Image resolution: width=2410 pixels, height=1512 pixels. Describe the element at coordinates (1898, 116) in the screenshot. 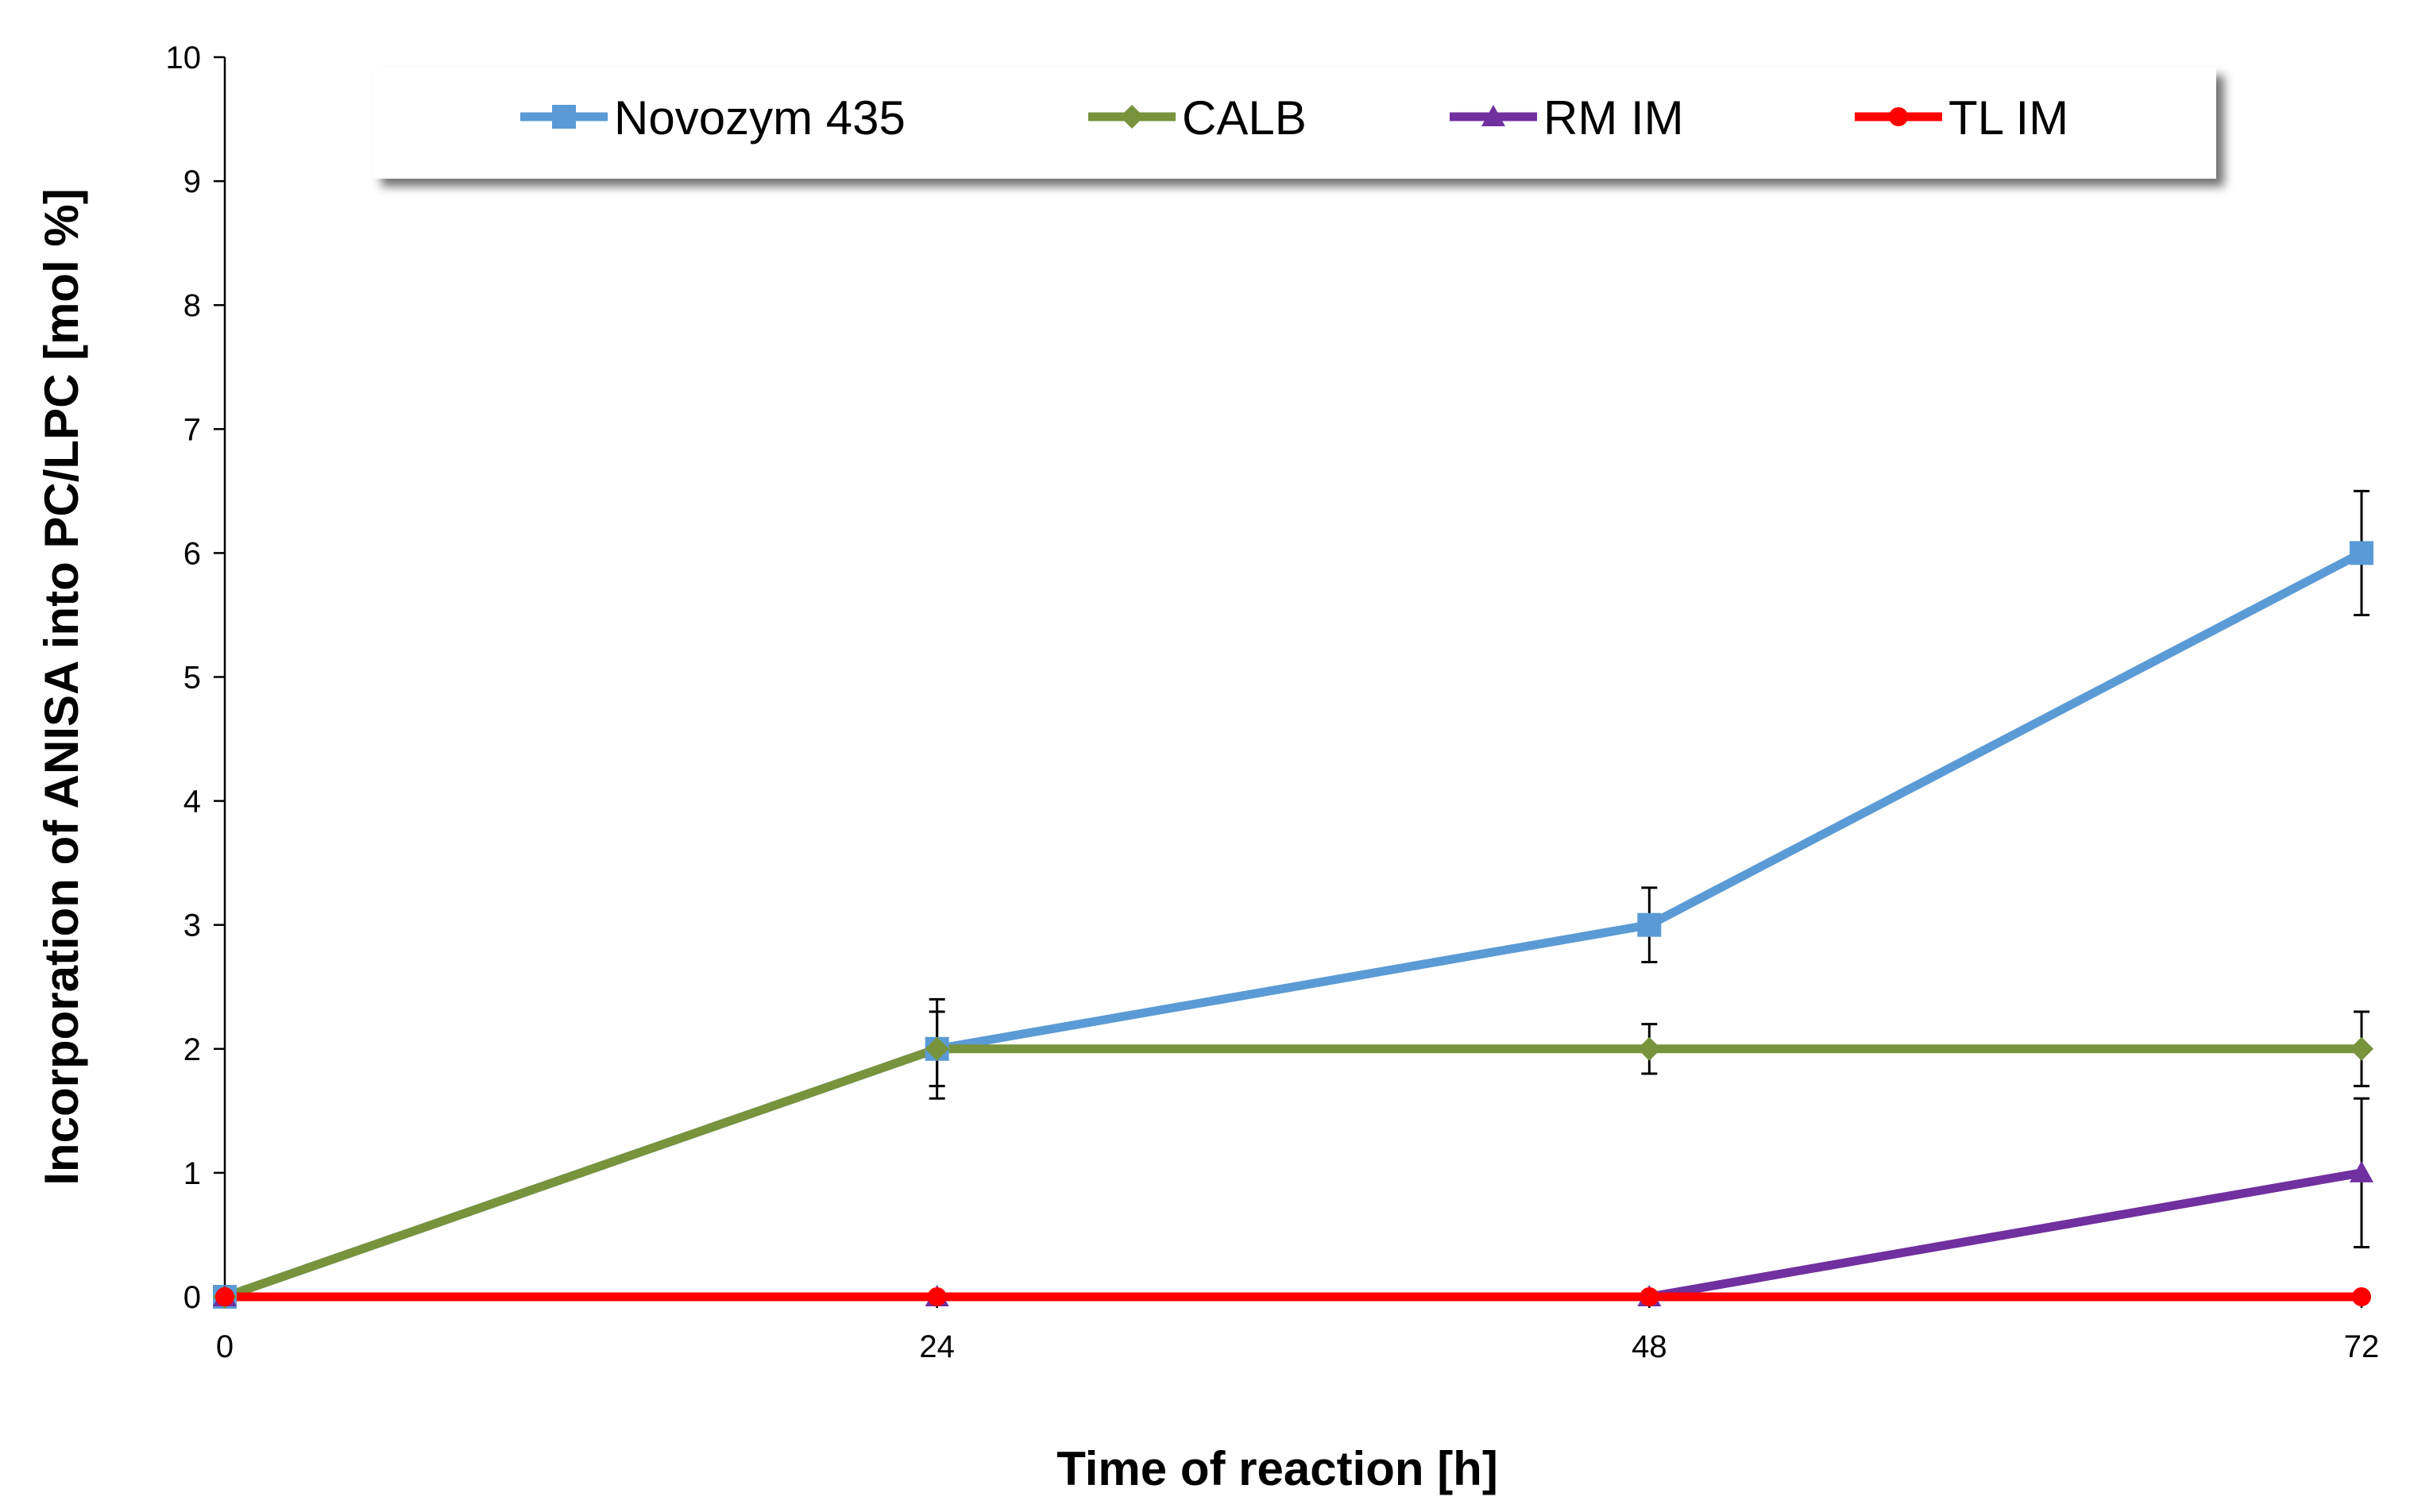

I see `legend-swatch-marker-tl-im` at that location.